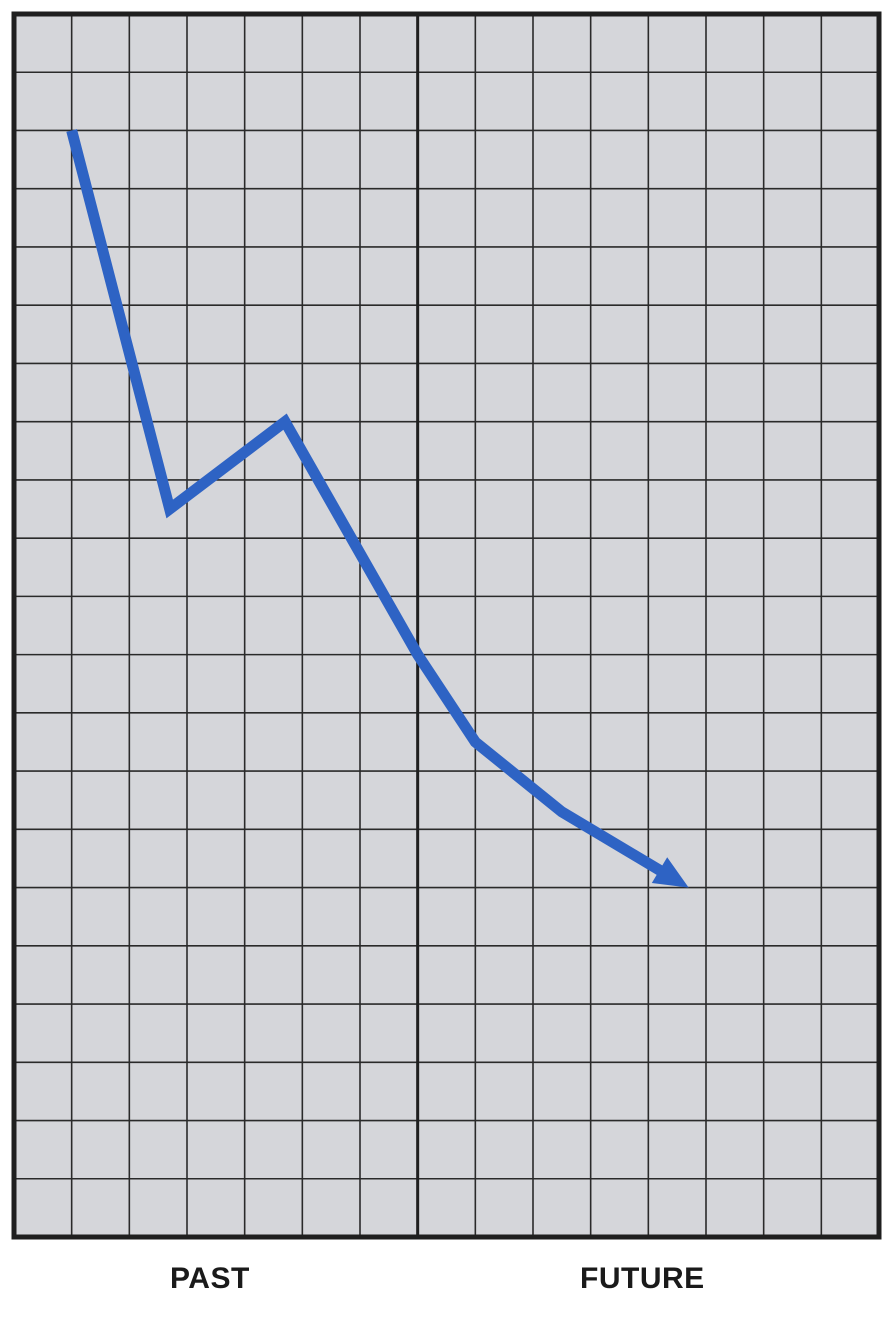 This screenshot has height=1320, width=894. I want to click on future-label: FUTURE, so click(642, 1278).